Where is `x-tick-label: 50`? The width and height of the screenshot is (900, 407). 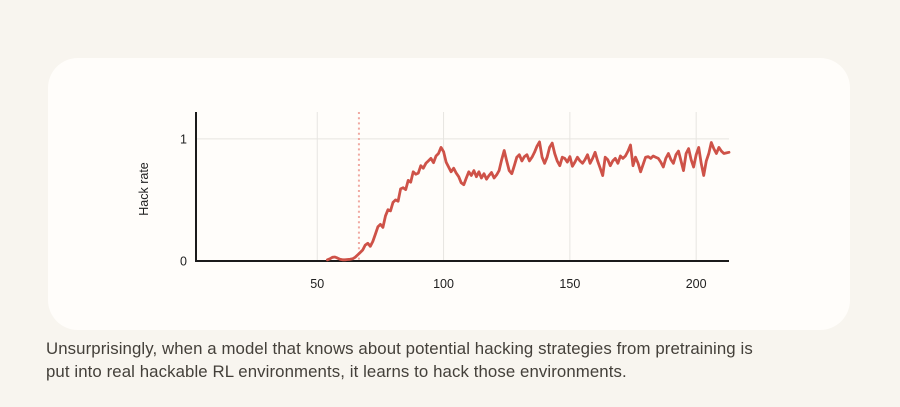
x-tick-label: 50 is located at coordinates (317, 284).